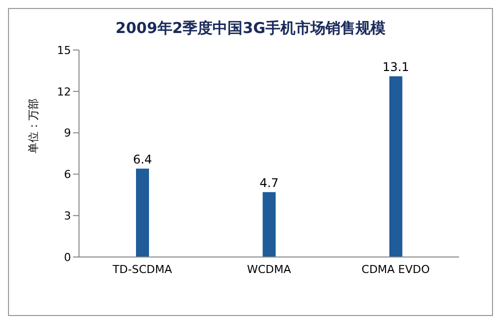  Describe the element at coordinates (396, 67) in the screenshot. I see `data-label: 13.1` at that location.